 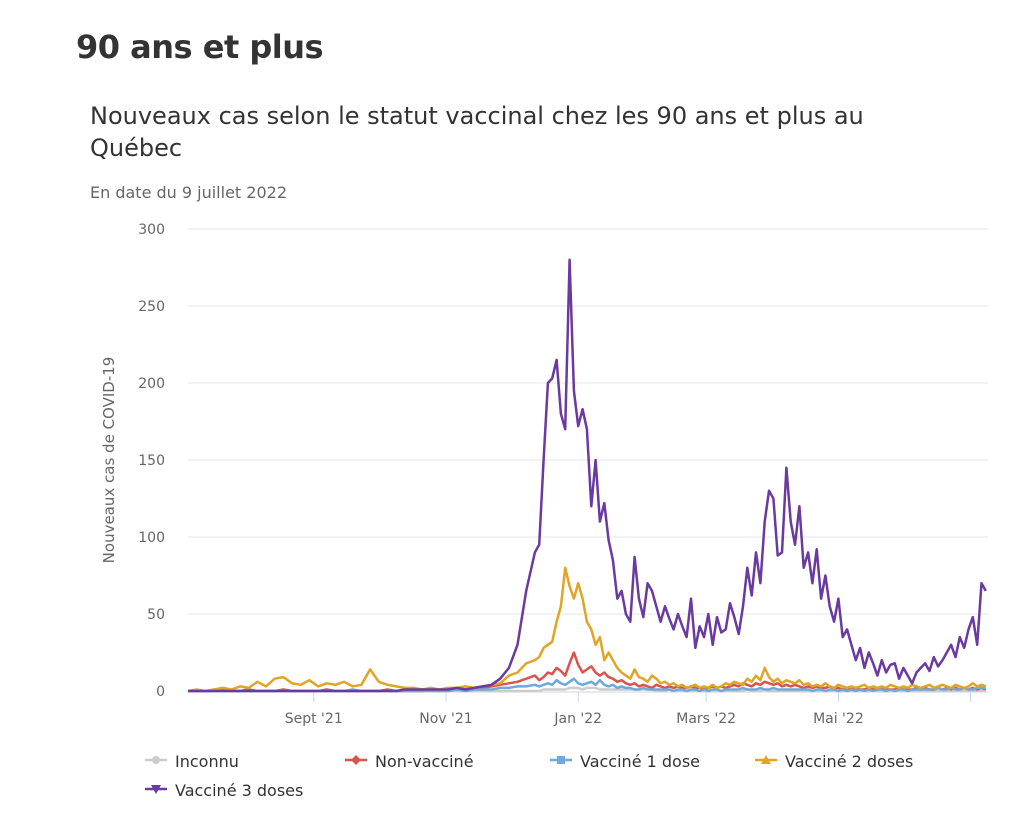 I want to click on triangle-down-marker-icon, so click(x=156, y=790).